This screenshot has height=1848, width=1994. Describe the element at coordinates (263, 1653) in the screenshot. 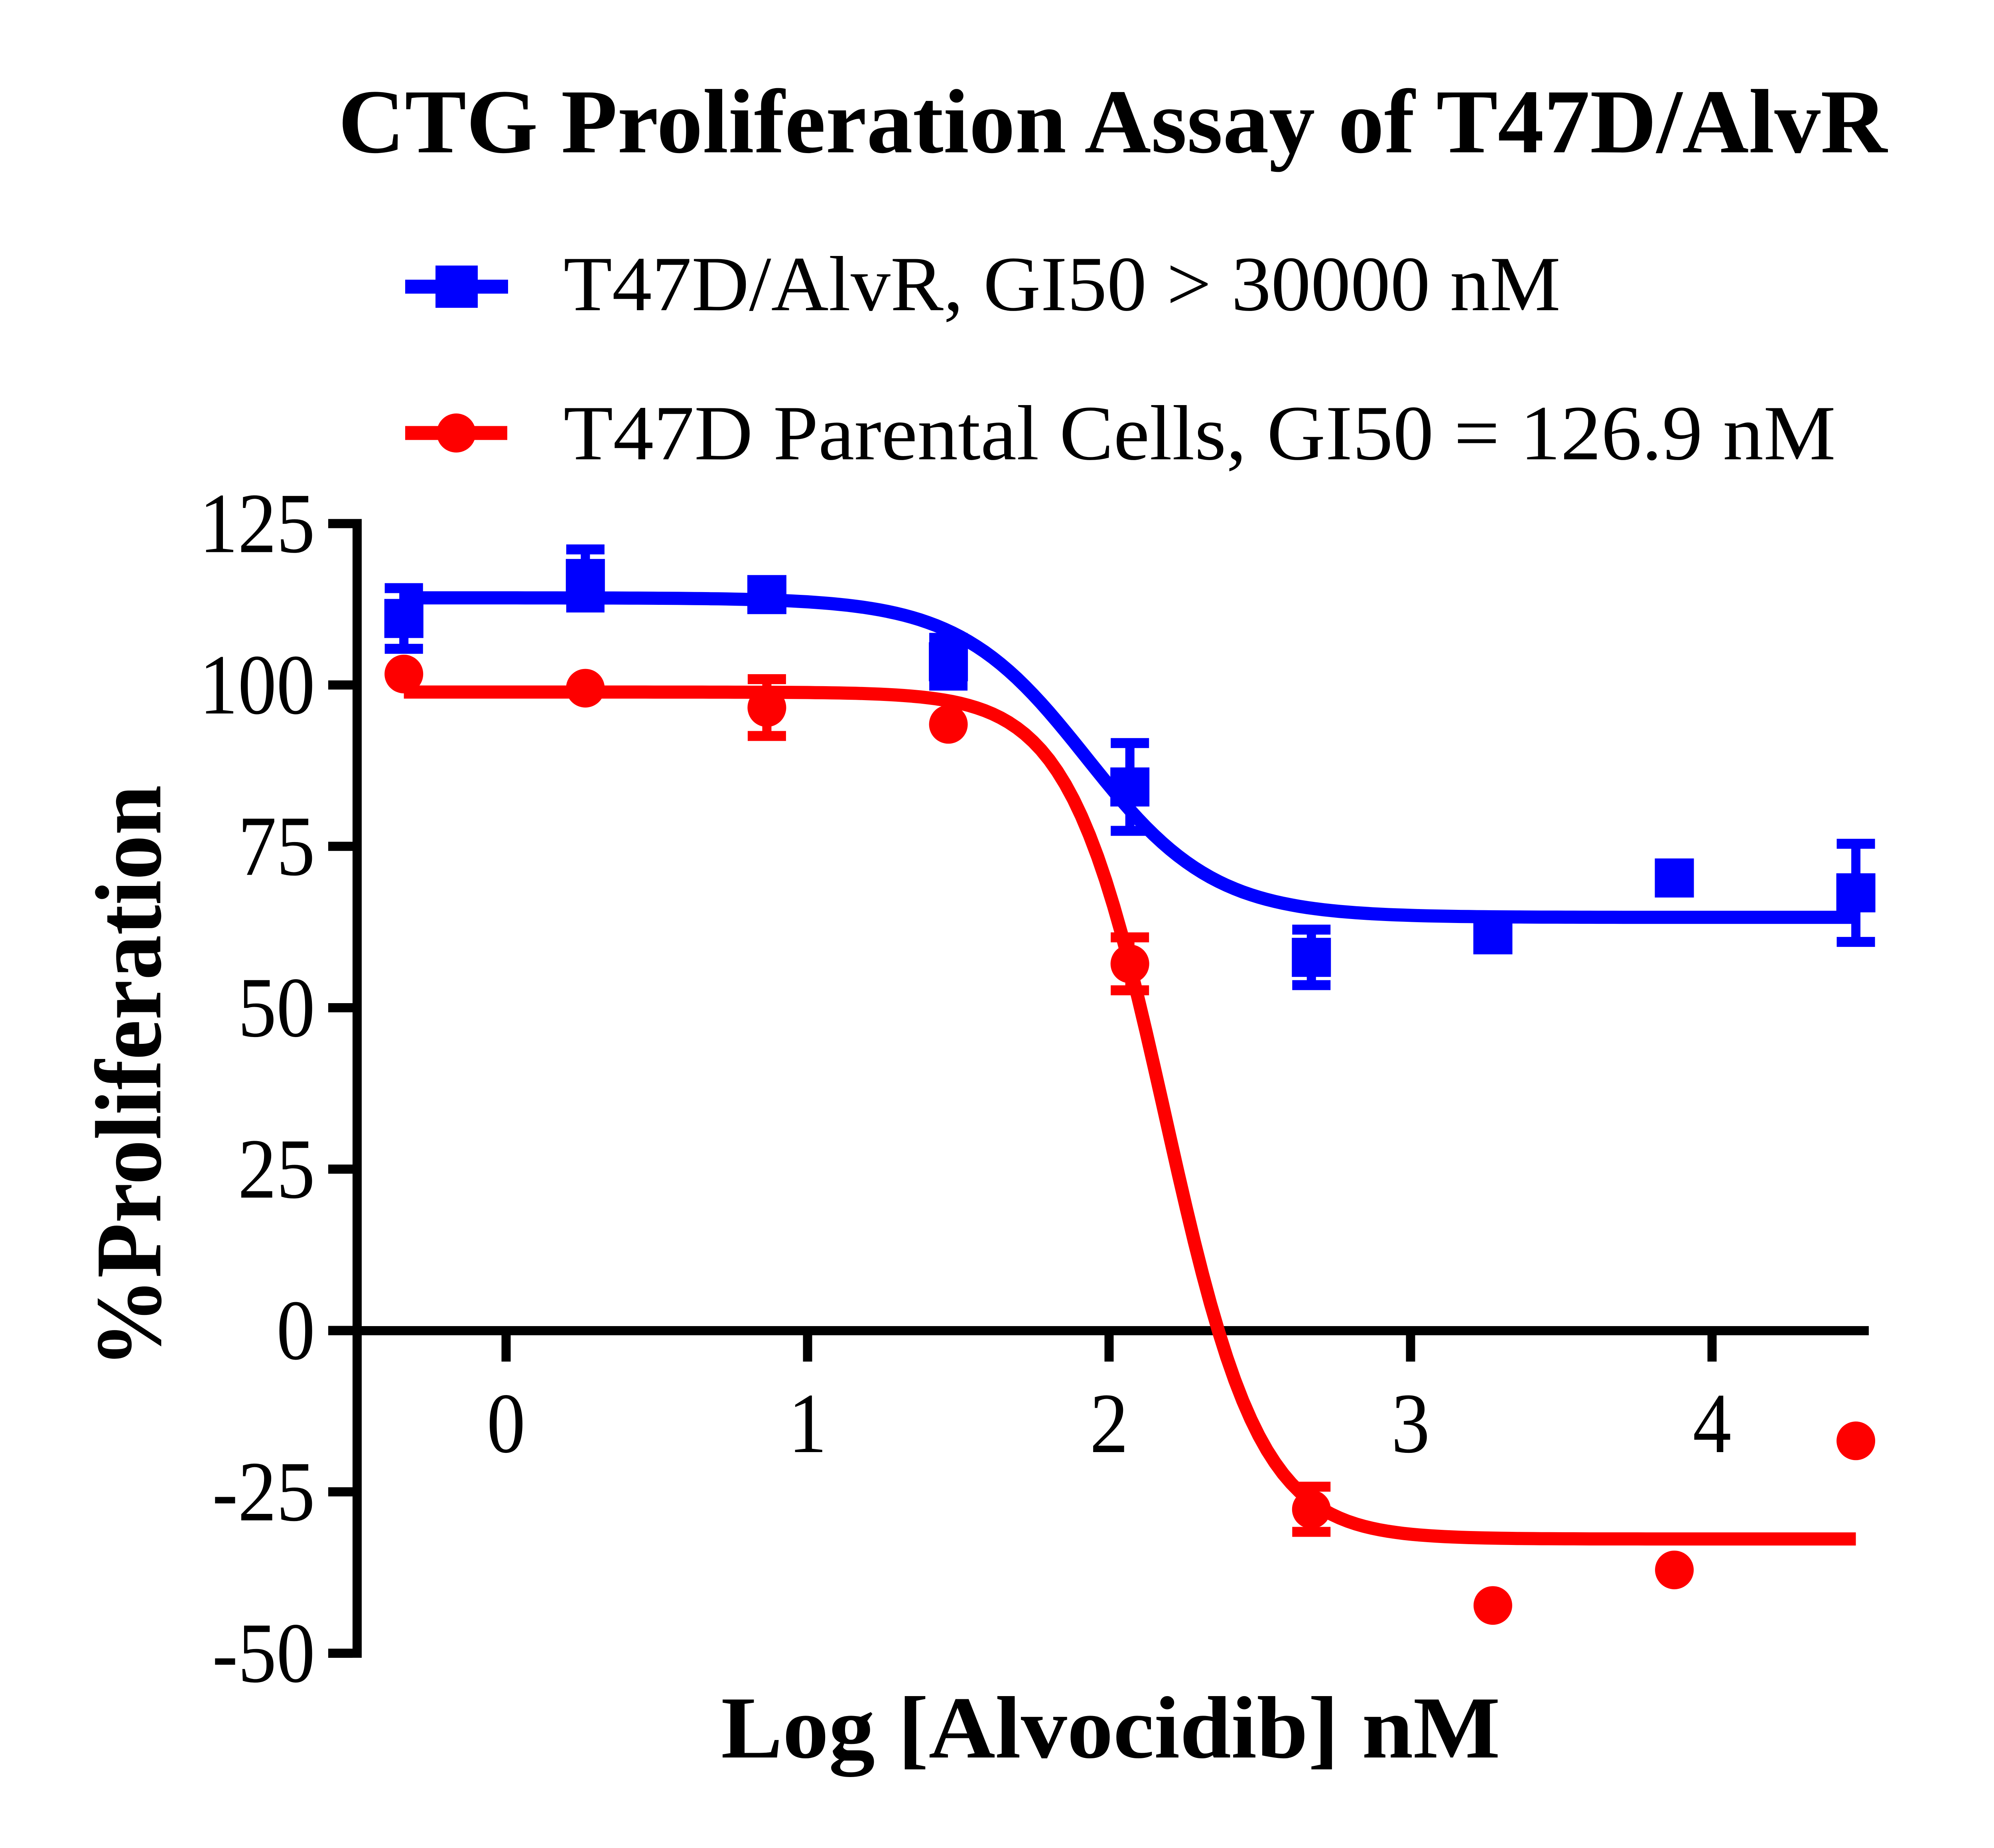

I see `svg-text: -50` at that location.